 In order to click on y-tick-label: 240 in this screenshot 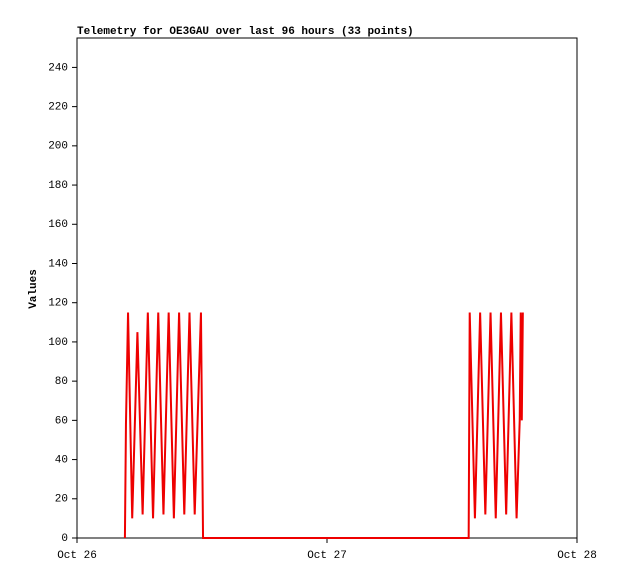, I will do `click(58, 68)`.